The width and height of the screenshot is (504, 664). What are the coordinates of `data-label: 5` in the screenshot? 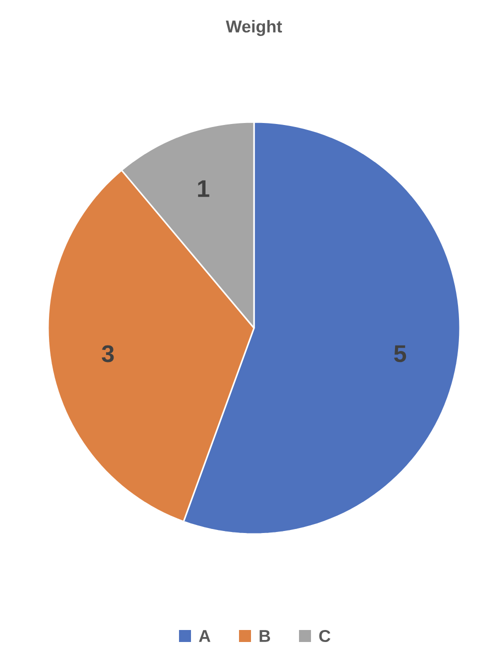 It's located at (400, 353).